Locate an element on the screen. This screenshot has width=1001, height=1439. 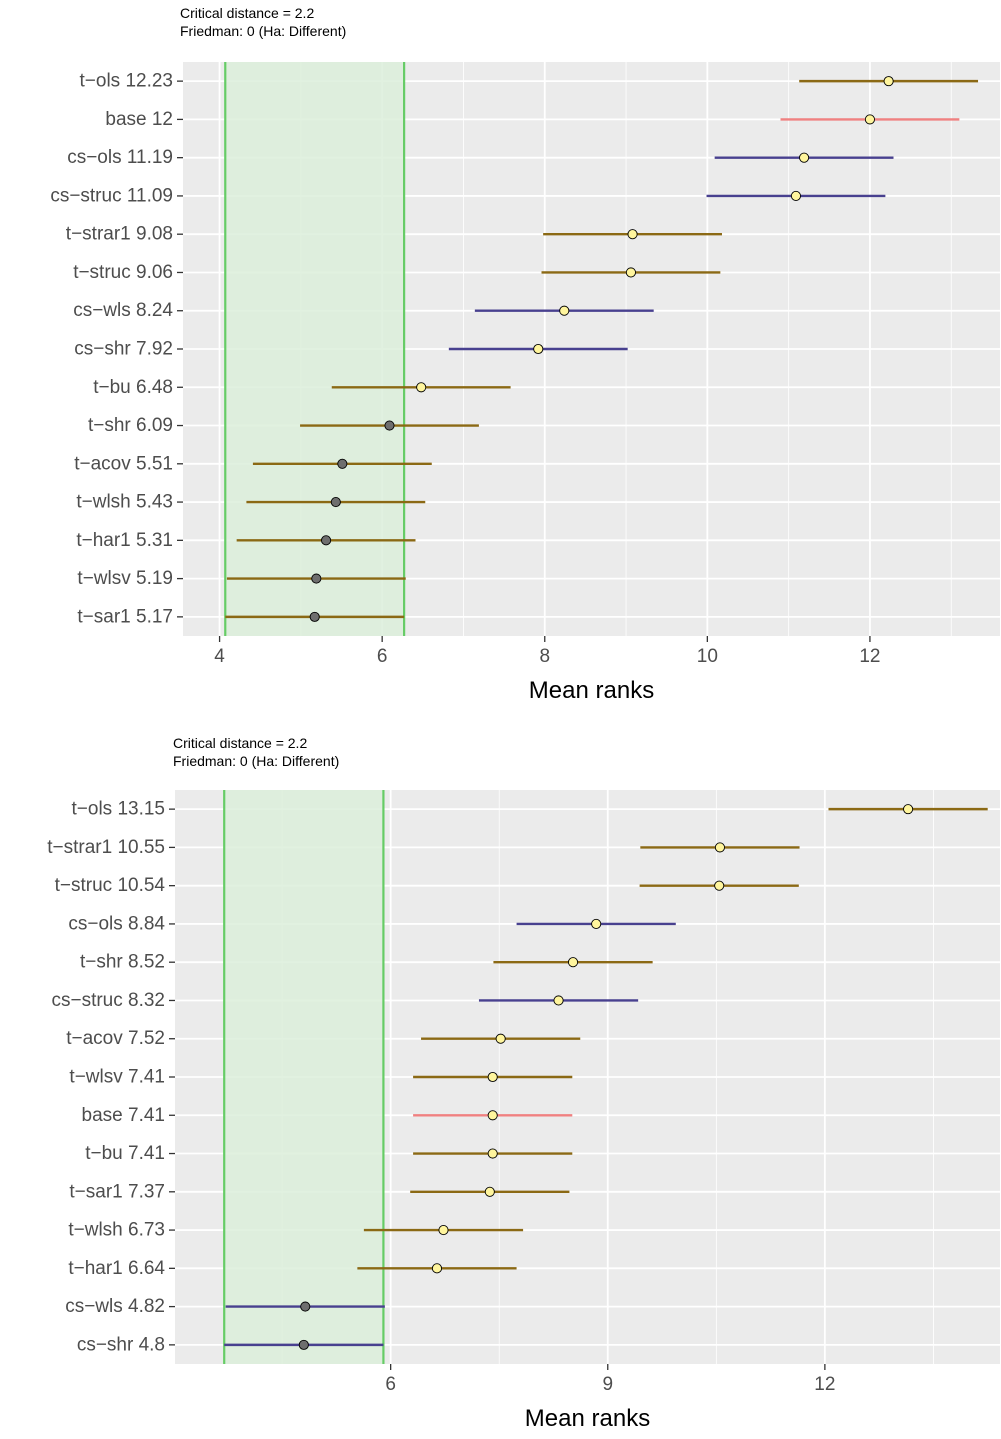
y-tick-label: cs−shr 4.8 is located at coordinates (121, 1344).